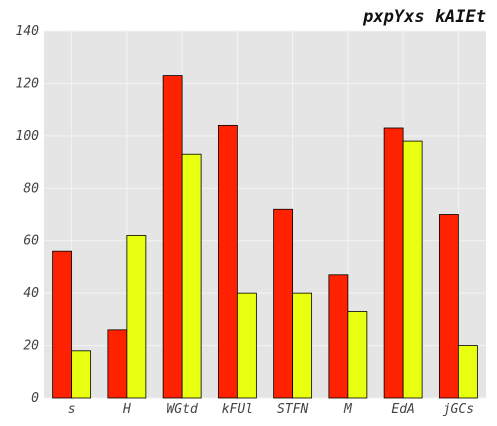 The image size is (497, 426). What do you see at coordinates (136, 317) in the screenshot?
I see `bar-series-2-H` at bounding box center [136, 317].